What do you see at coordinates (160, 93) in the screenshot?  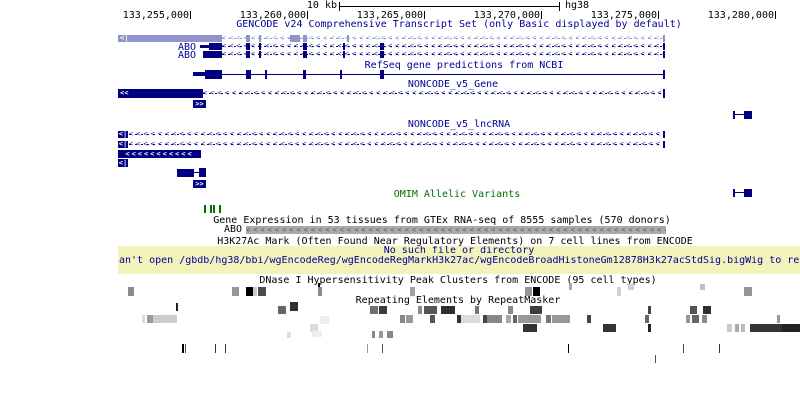 I see `noncode-gene-exon: <<` at bounding box center [160, 93].